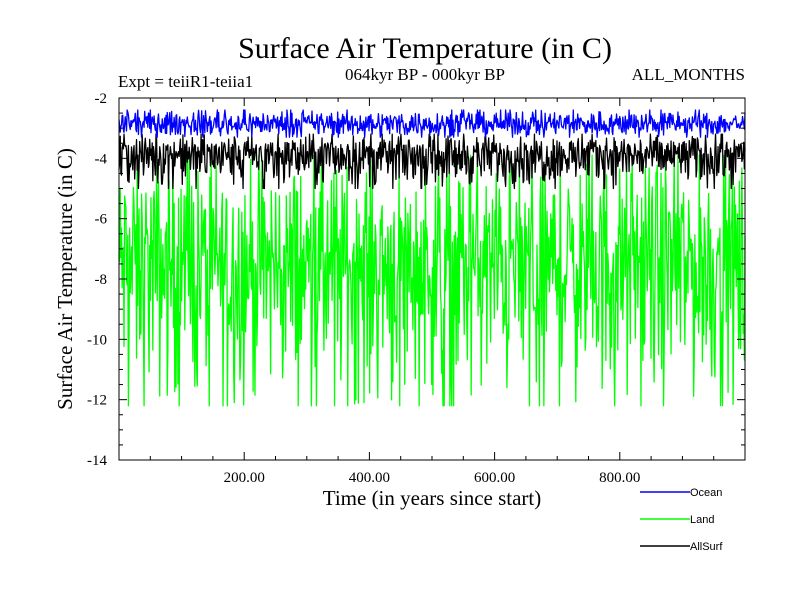 The height and width of the screenshot is (600, 800). Describe the element at coordinates (432, 498) in the screenshot. I see `x-axis-label: Time (in years since start)` at that location.